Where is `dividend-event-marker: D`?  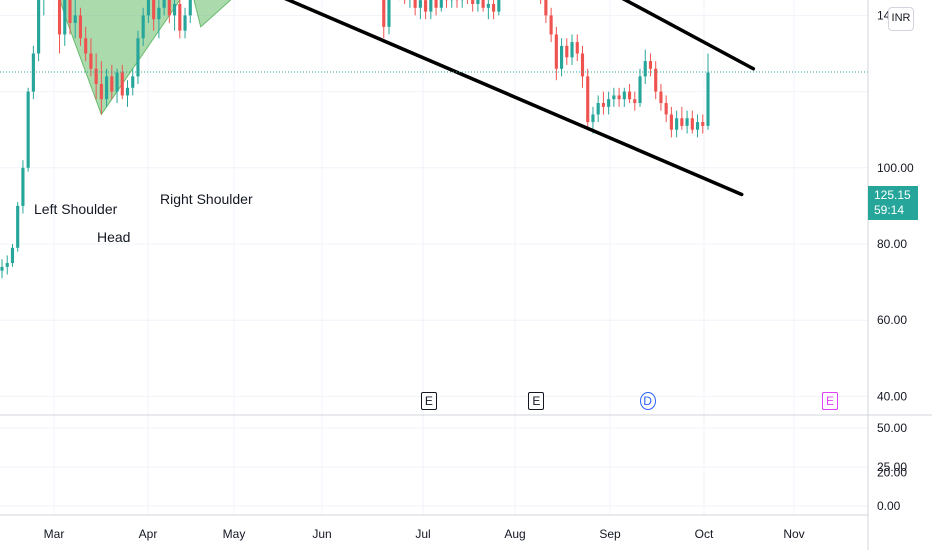
dividend-event-marker: D is located at coordinates (647, 401).